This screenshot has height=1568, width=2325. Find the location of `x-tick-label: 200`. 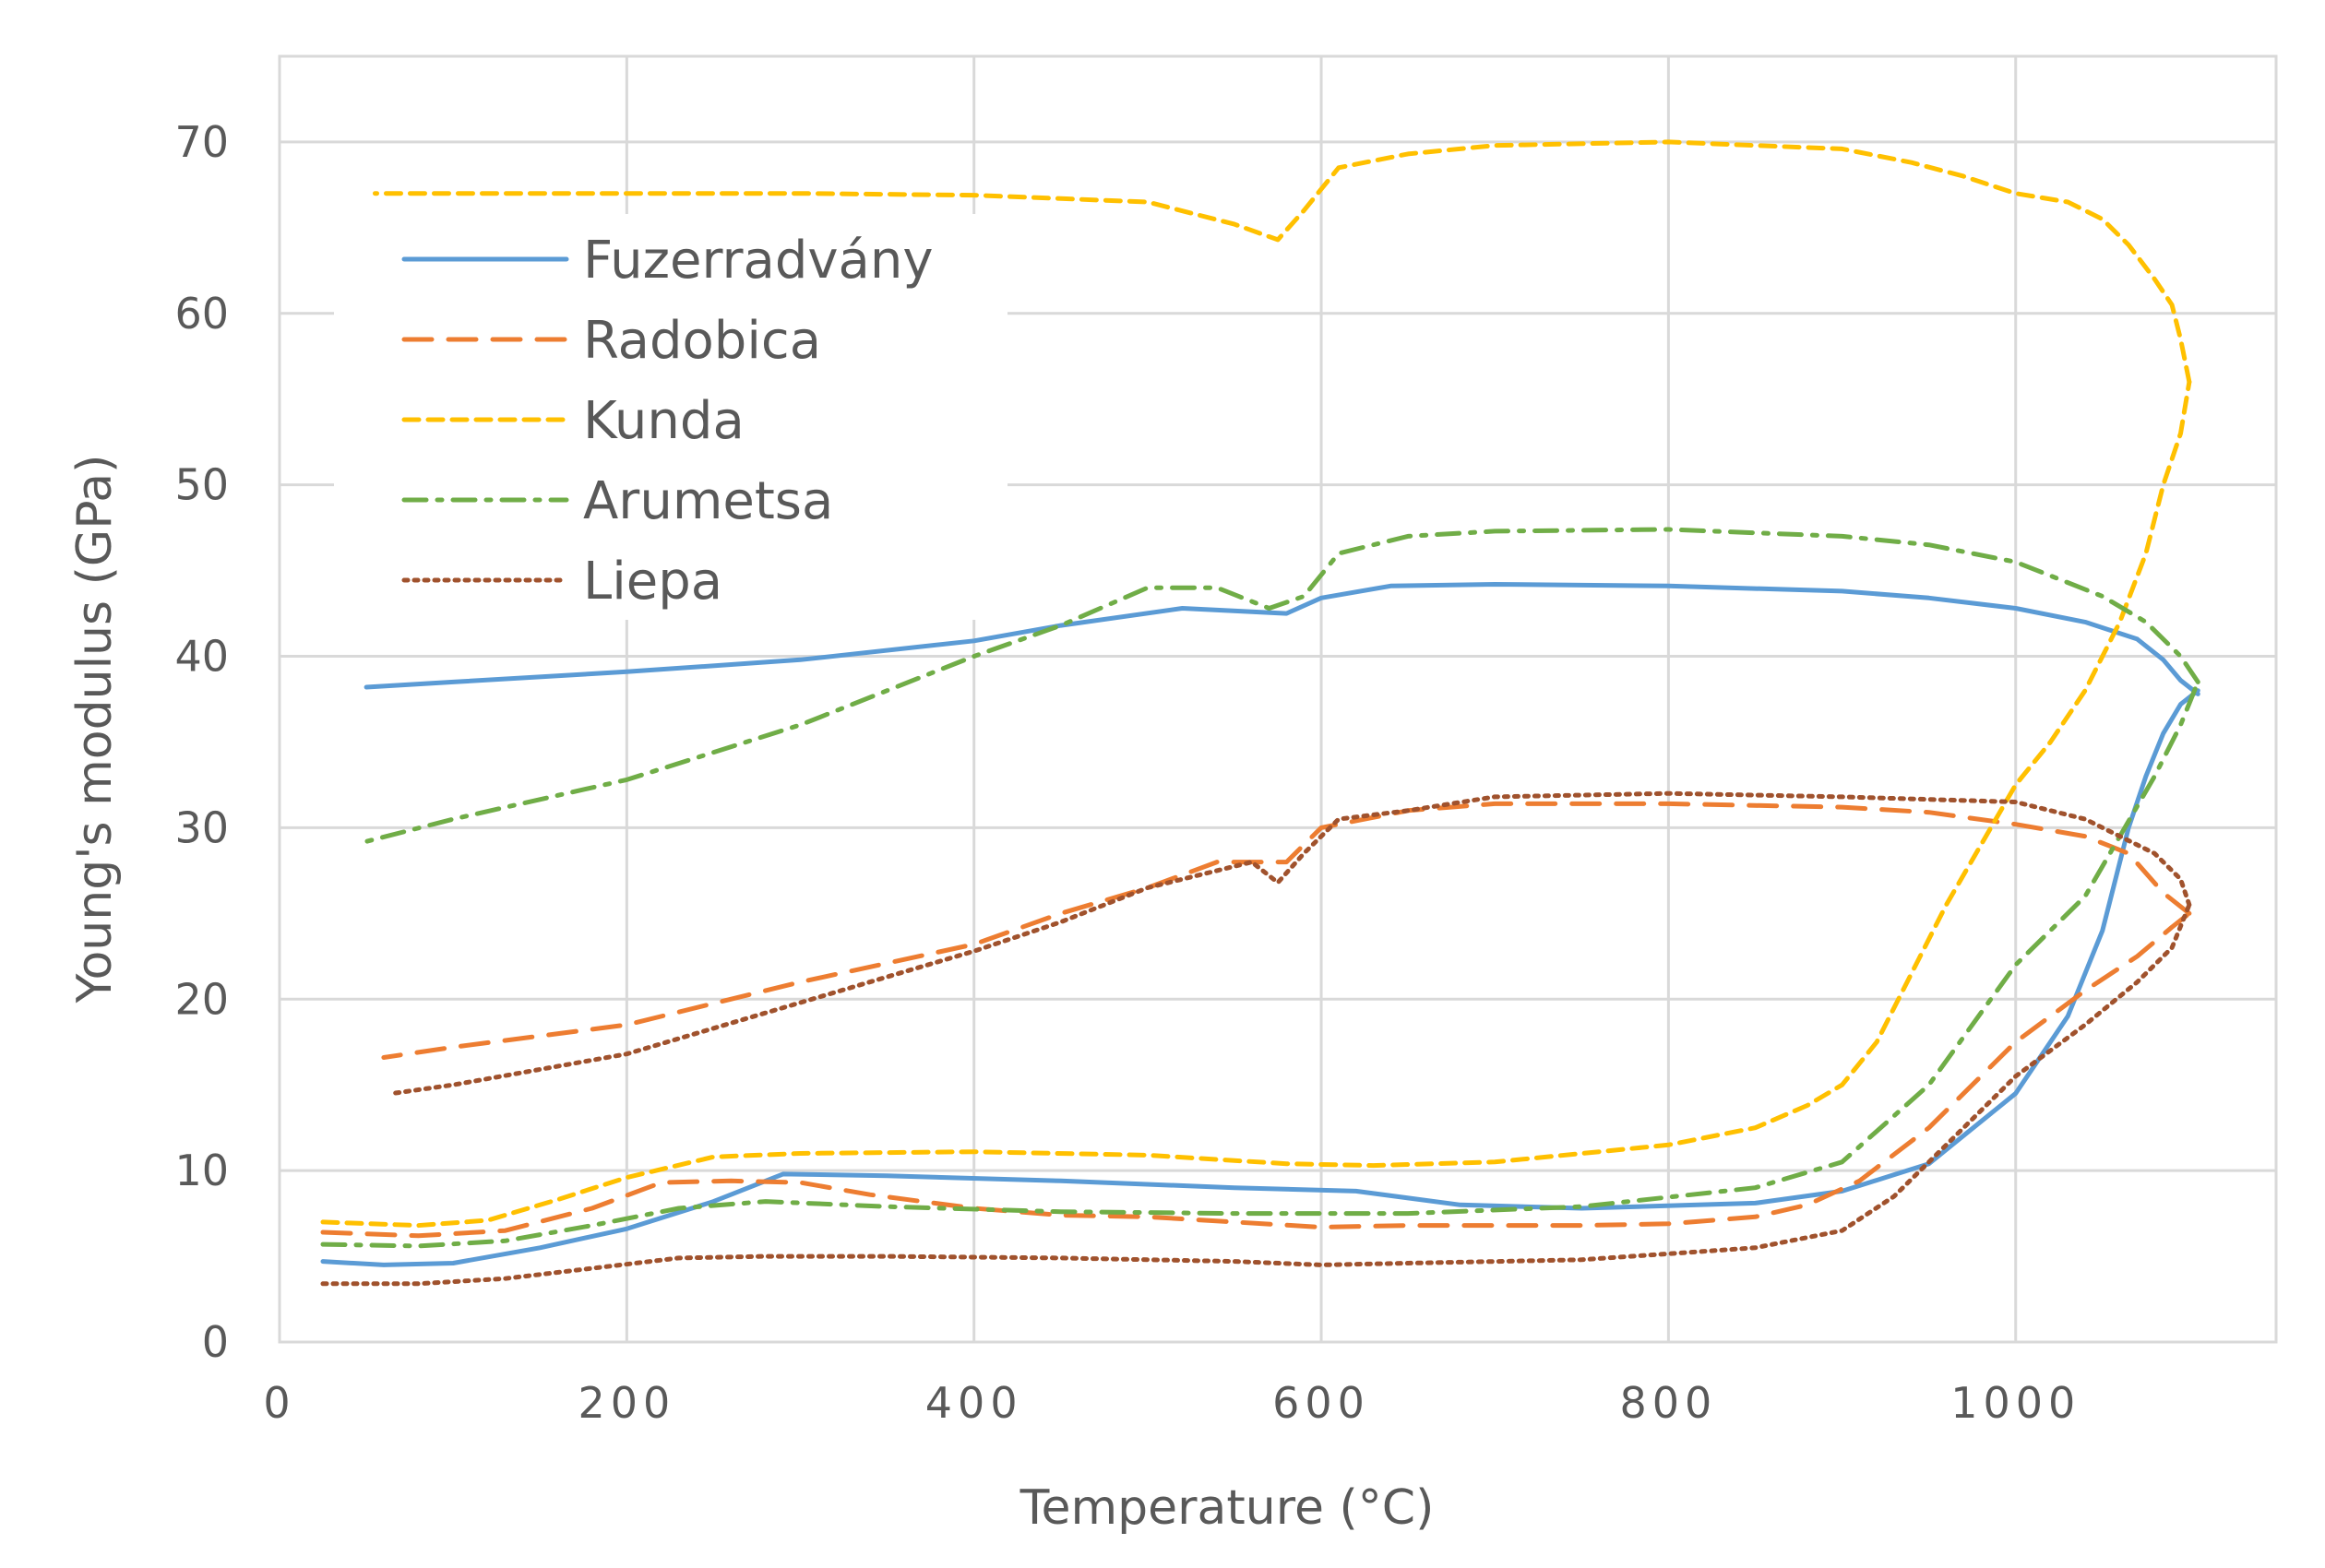

x-tick-label: 200 is located at coordinates (627, 1403).